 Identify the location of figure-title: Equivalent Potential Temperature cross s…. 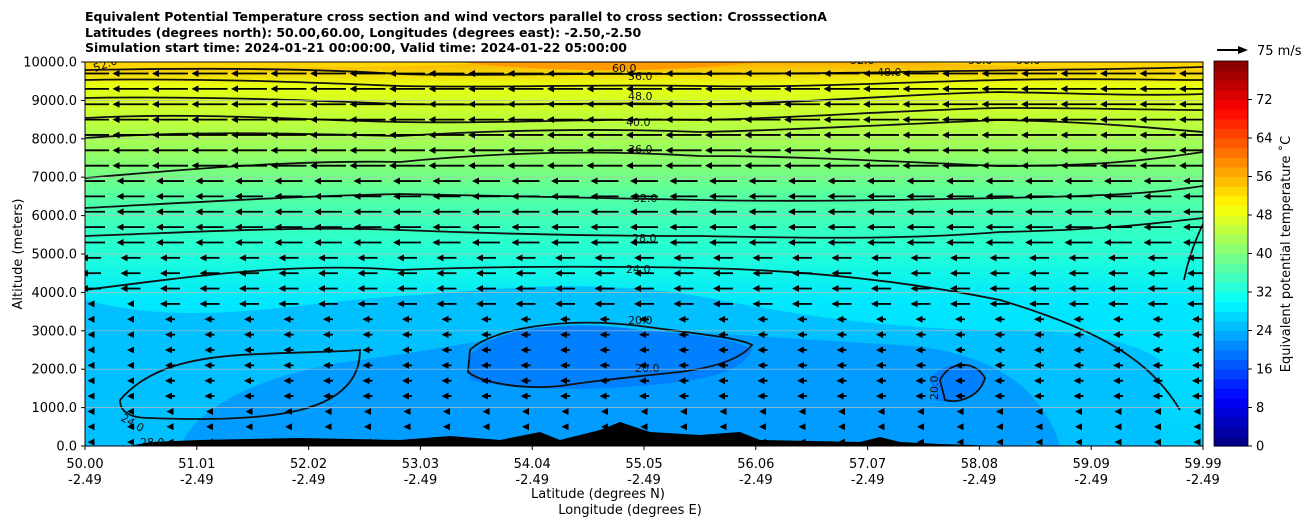
(456, 32).